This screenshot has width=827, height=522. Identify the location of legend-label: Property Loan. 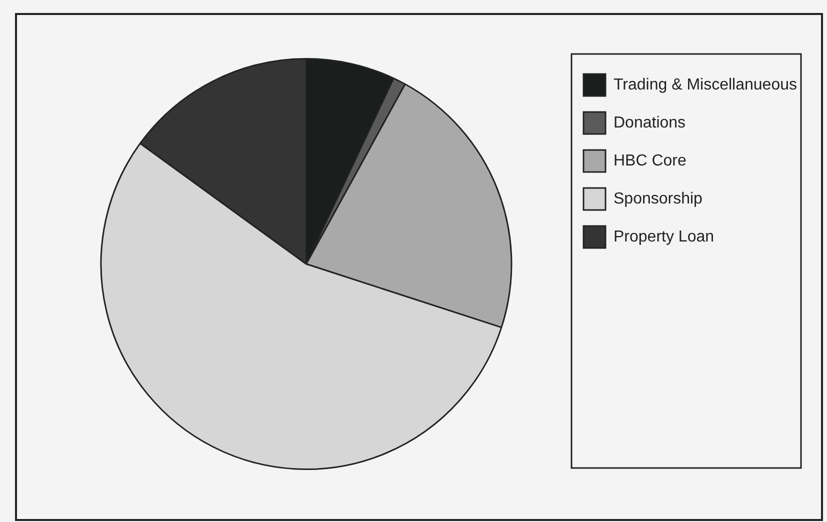
(664, 237).